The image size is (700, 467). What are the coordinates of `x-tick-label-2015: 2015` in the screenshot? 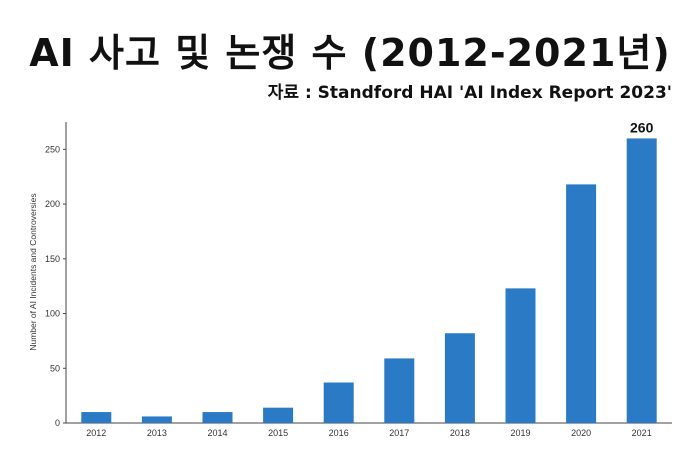 It's located at (278, 433).